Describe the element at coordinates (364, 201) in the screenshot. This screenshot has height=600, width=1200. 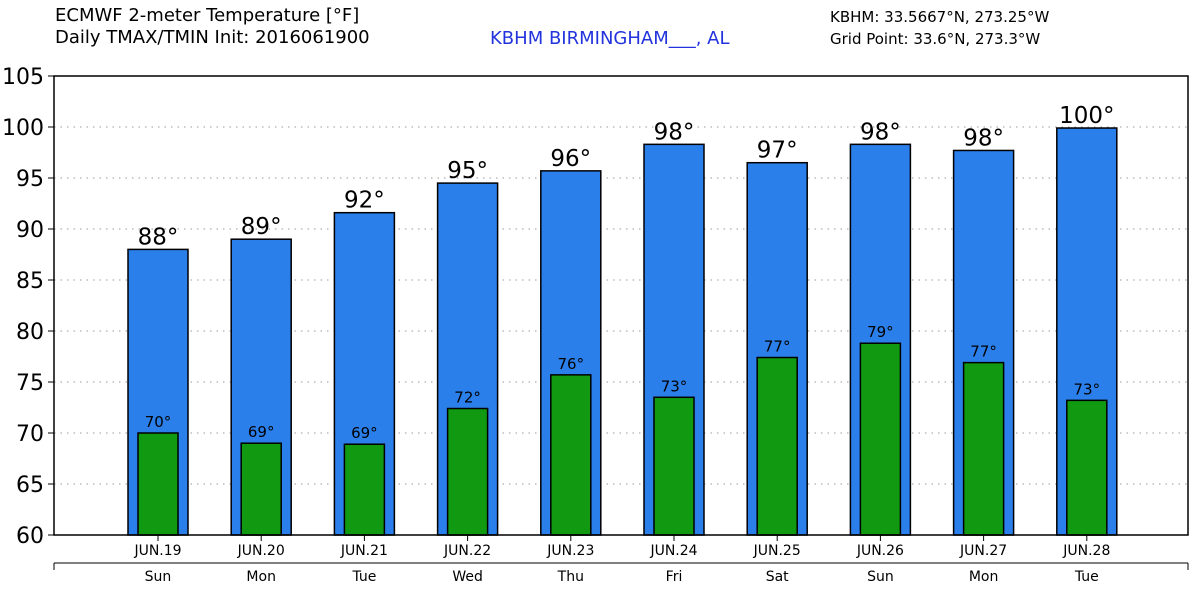
I see `tmax-label: 92°` at that location.